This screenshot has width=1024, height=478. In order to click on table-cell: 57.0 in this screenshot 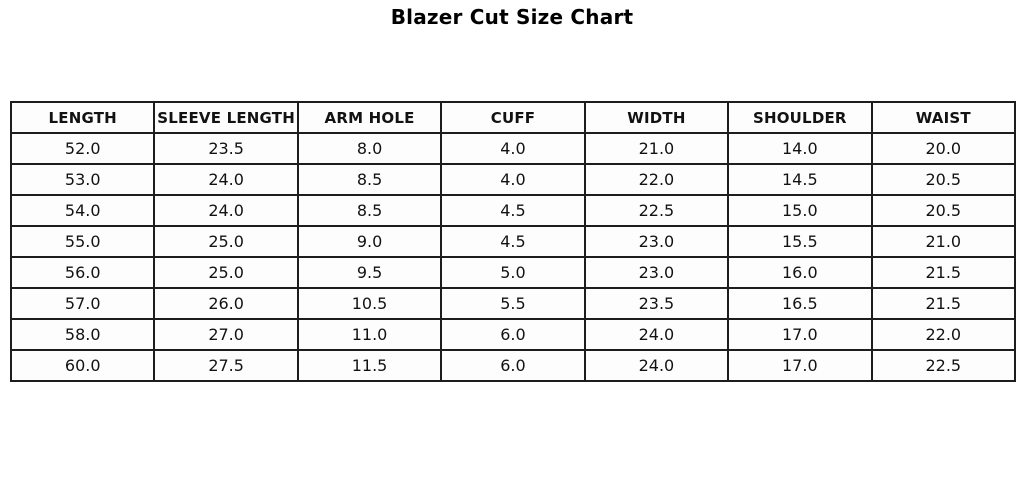, I will do `click(82, 303)`.